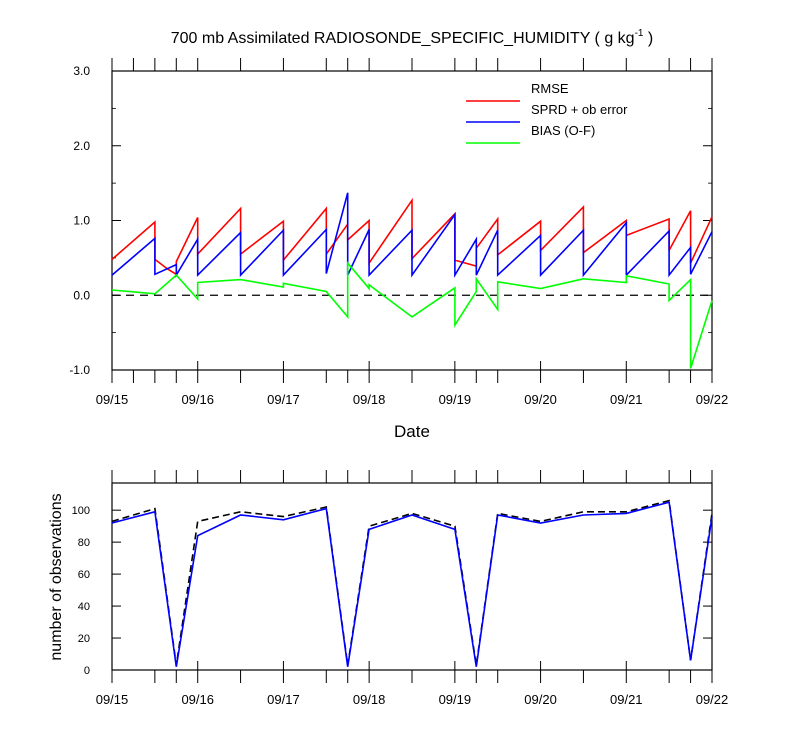  Describe the element at coordinates (79, 370) in the screenshot. I see `y-tick-label: -1.0` at that location.